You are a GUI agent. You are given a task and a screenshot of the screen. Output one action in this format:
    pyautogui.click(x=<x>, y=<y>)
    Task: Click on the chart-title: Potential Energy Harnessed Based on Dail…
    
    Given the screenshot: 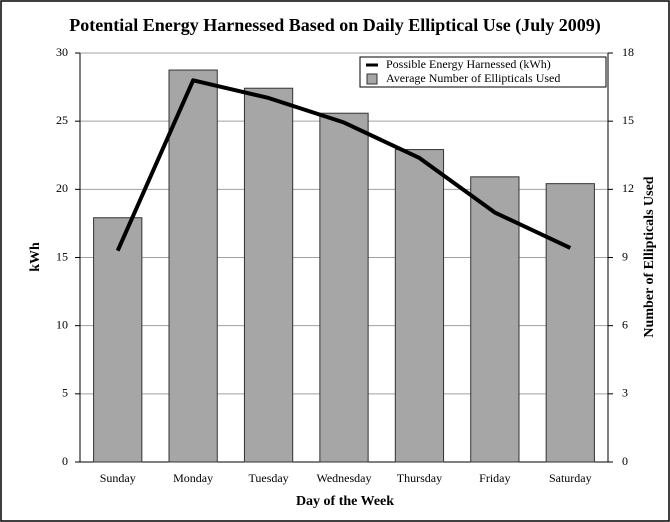 What is the action you would take?
    pyautogui.click(x=335, y=25)
    